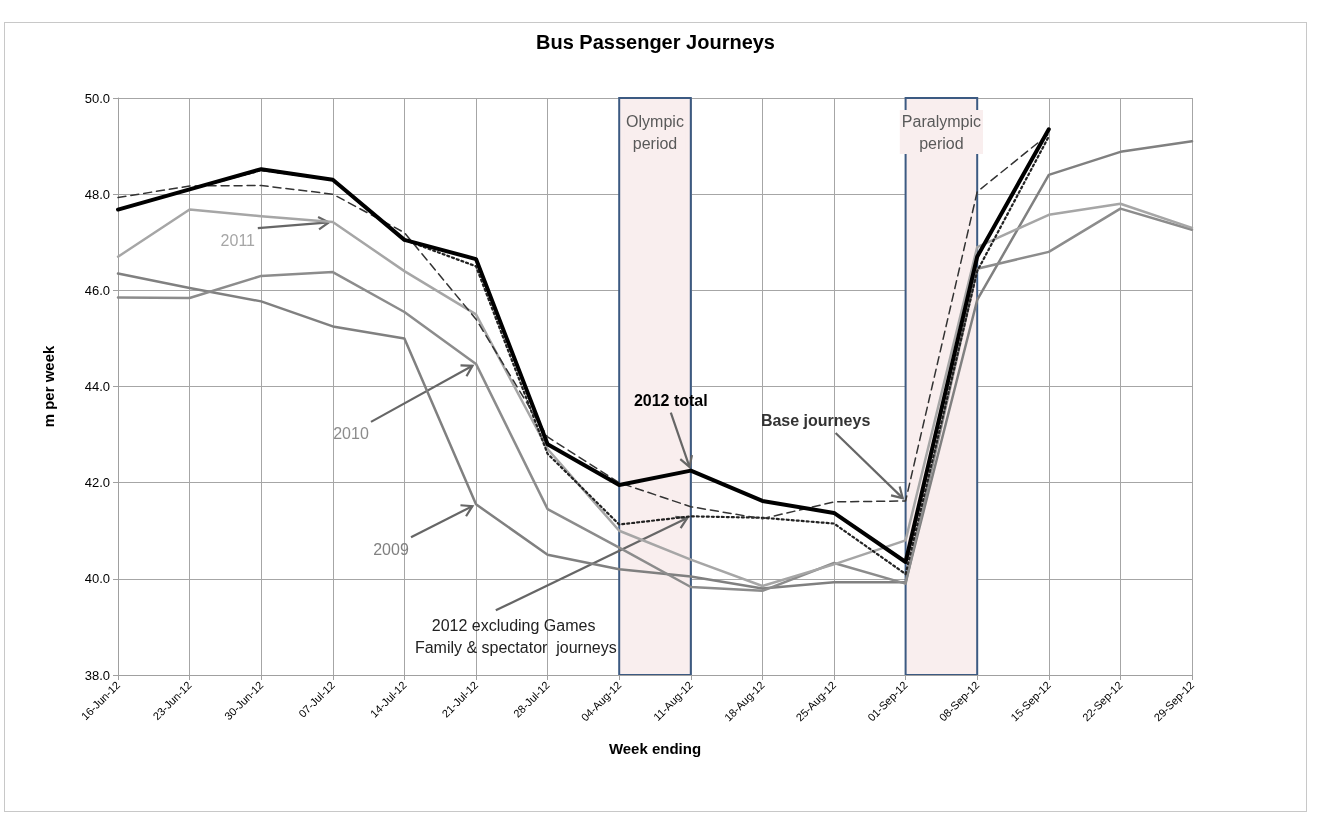  I want to click on y-tick-label: 38.0, so click(97, 675).